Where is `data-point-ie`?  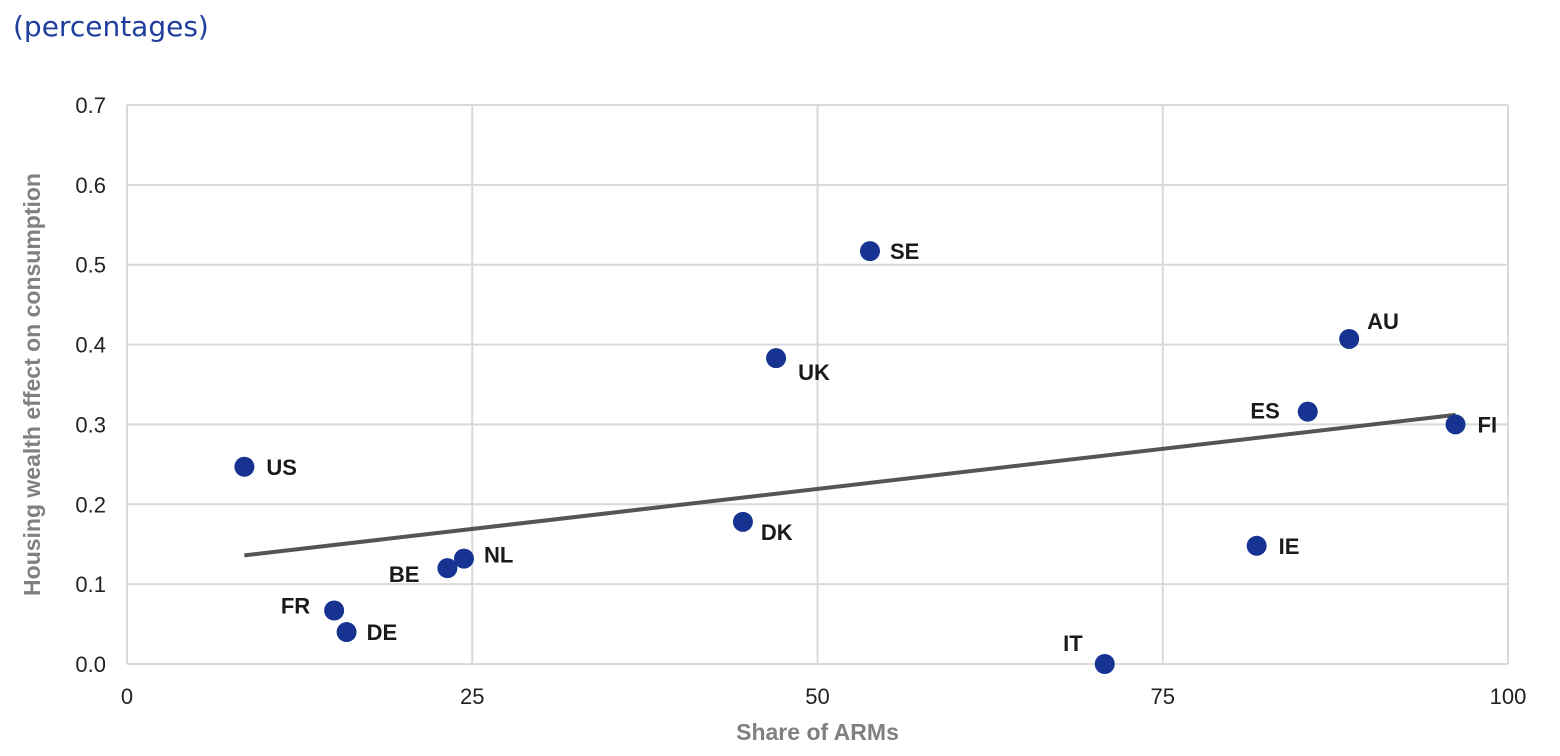
data-point-ie is located at coordinates (1256, 545).